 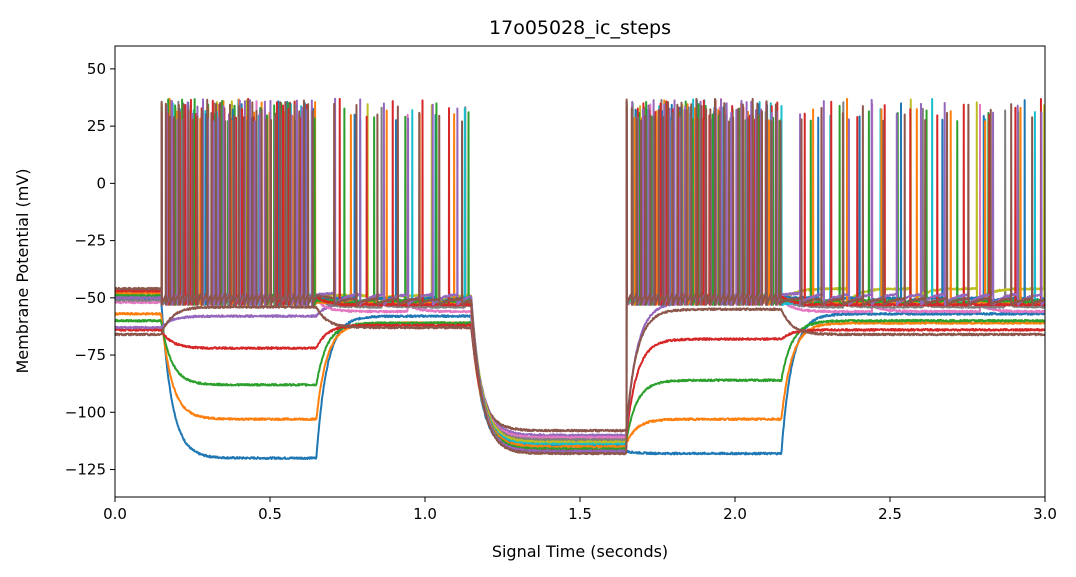 I want to click on y-tick-label: 25, so click(x=96, y=126).